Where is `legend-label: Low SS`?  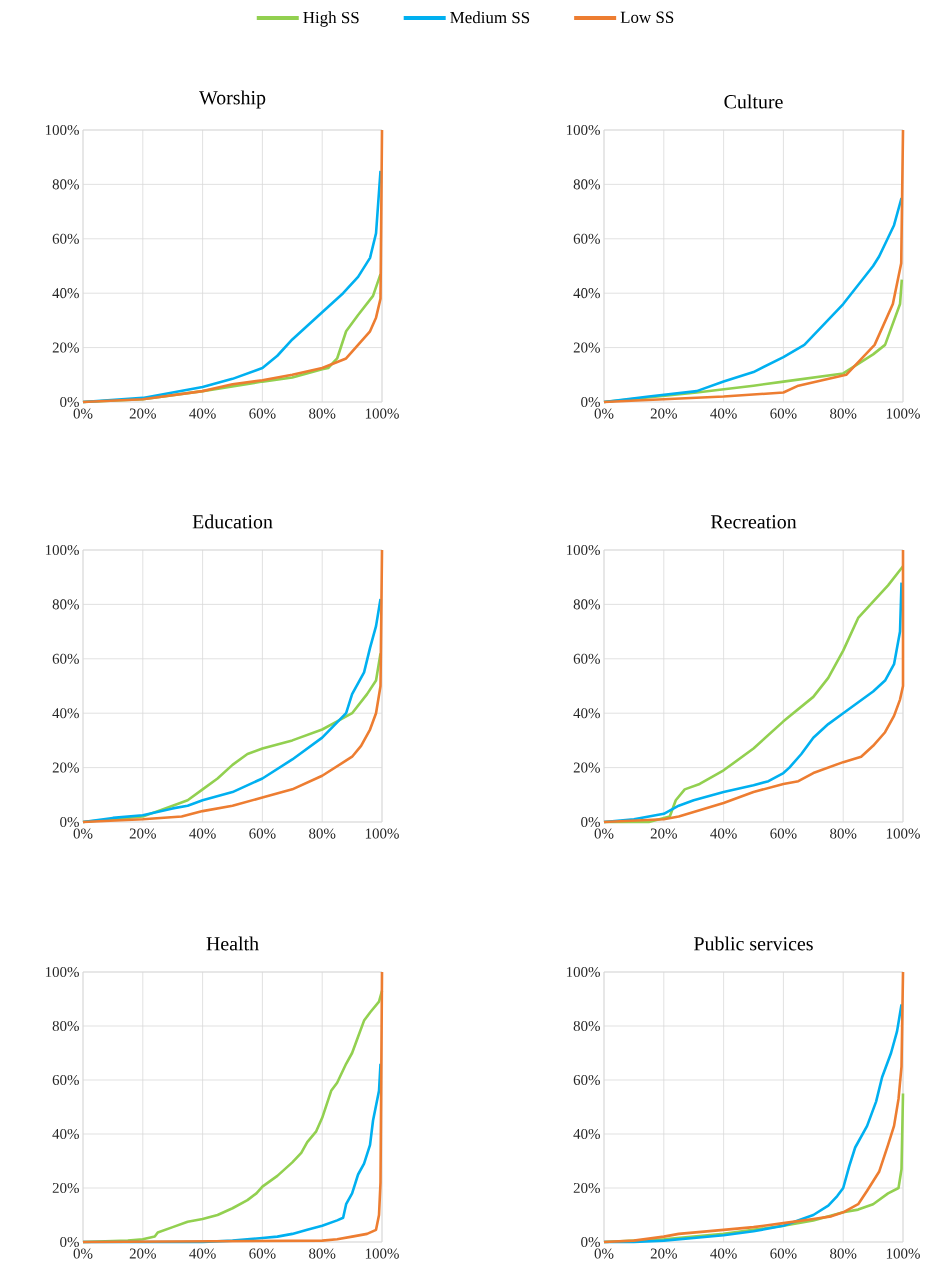 legend-label: Low SS is located at coordinates (647, 17).